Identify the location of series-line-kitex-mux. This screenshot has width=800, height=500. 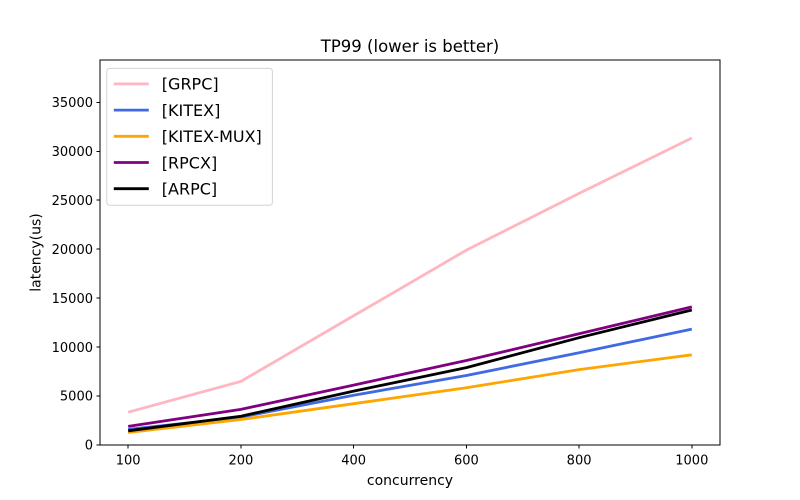
(410, 393).